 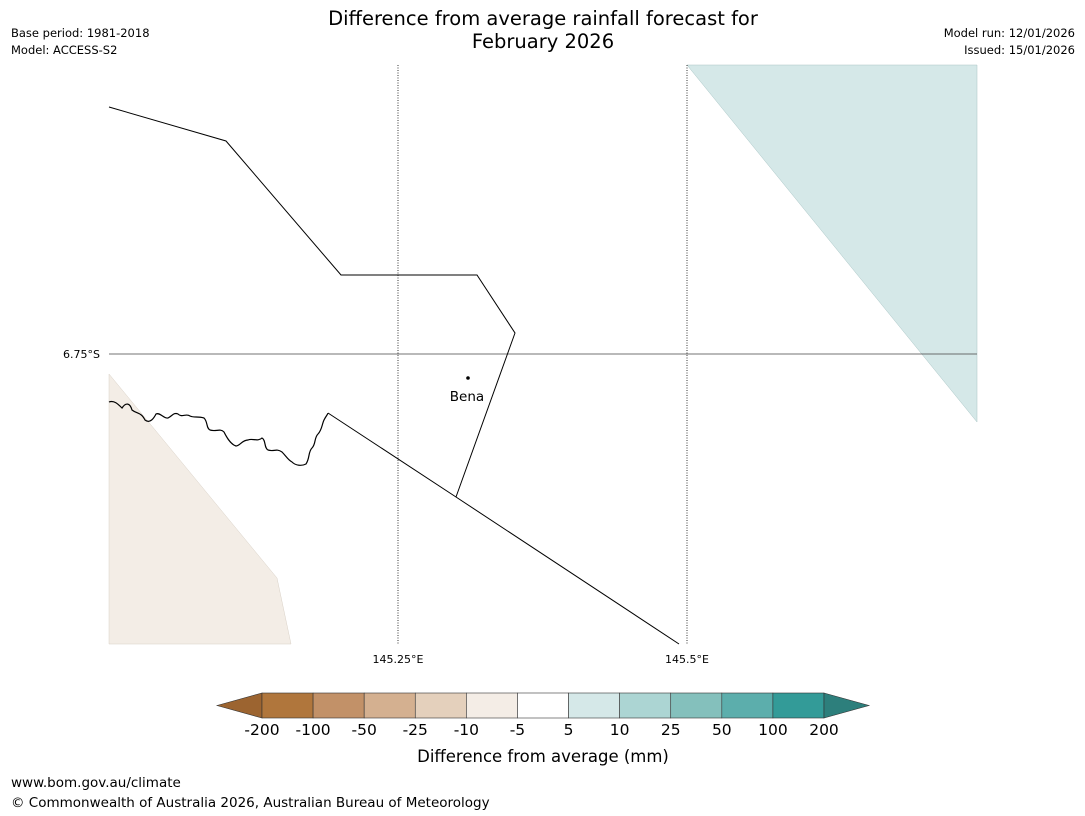 I want to click on colorbar-tick-label: -25, so click(x=415, y=730).